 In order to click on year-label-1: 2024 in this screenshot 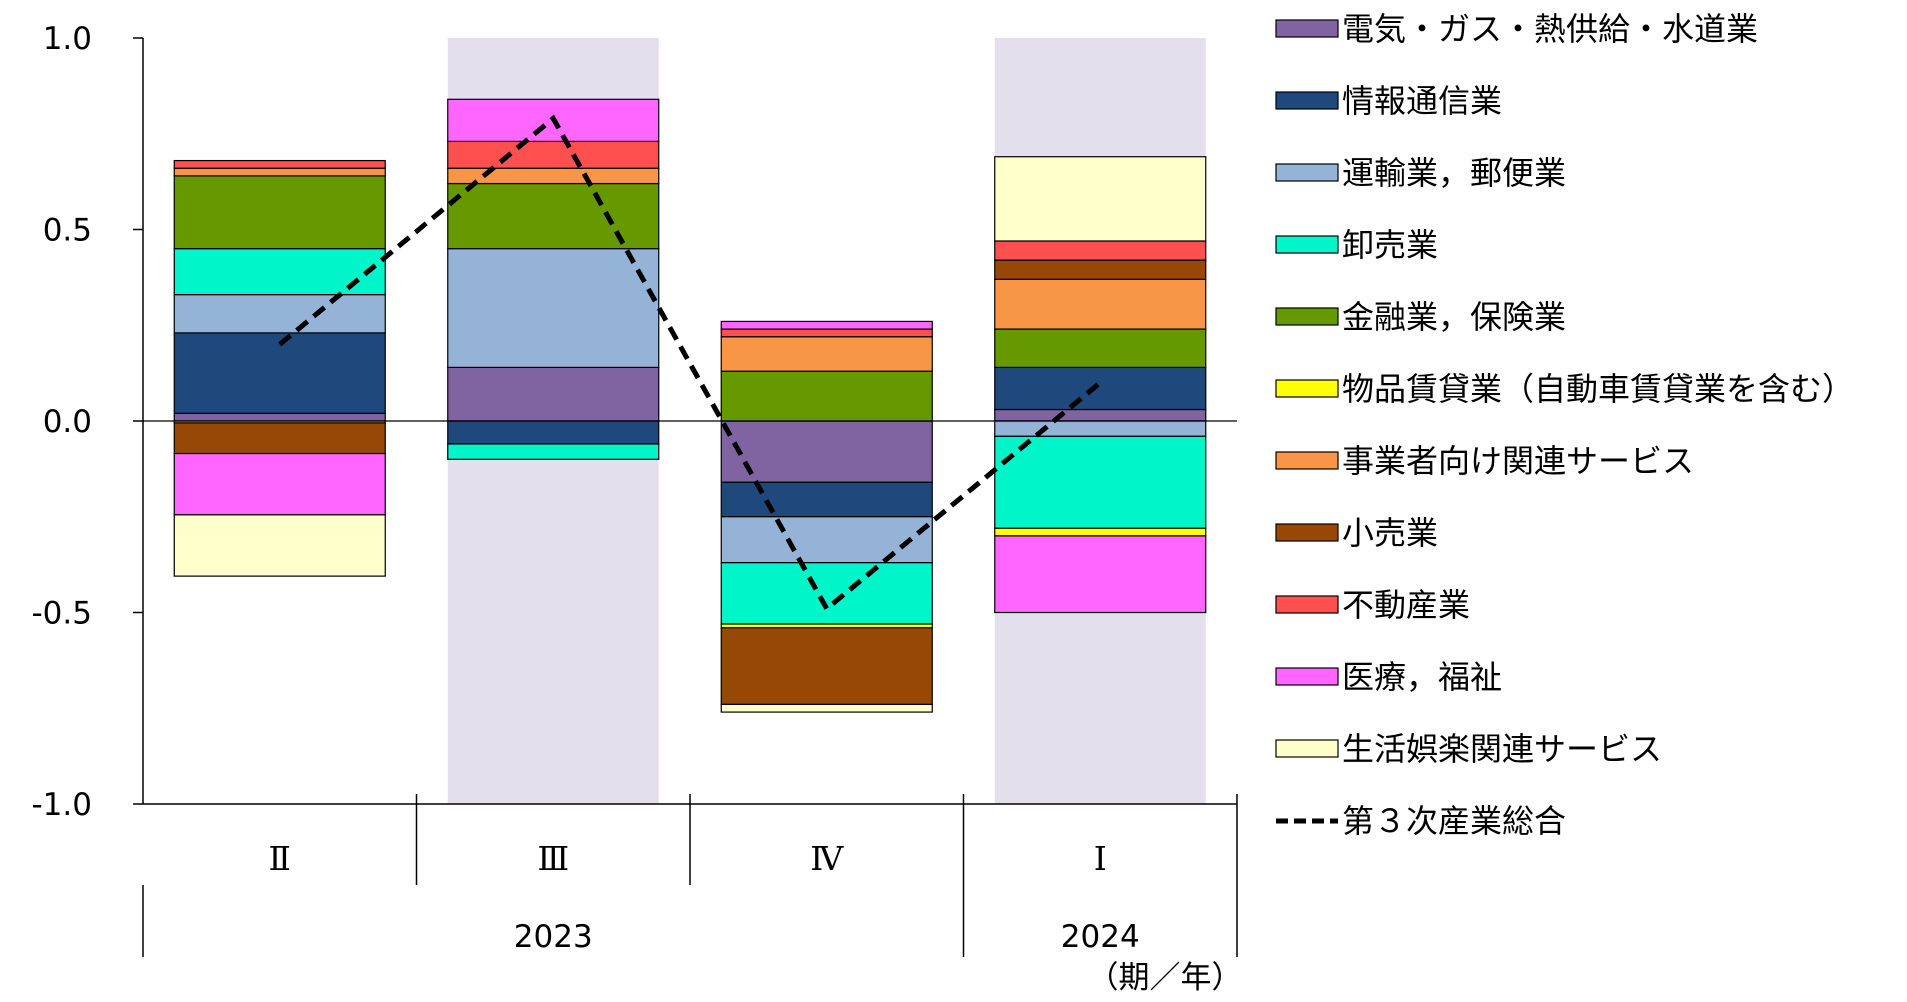, I will do `click(1100, 937)`.